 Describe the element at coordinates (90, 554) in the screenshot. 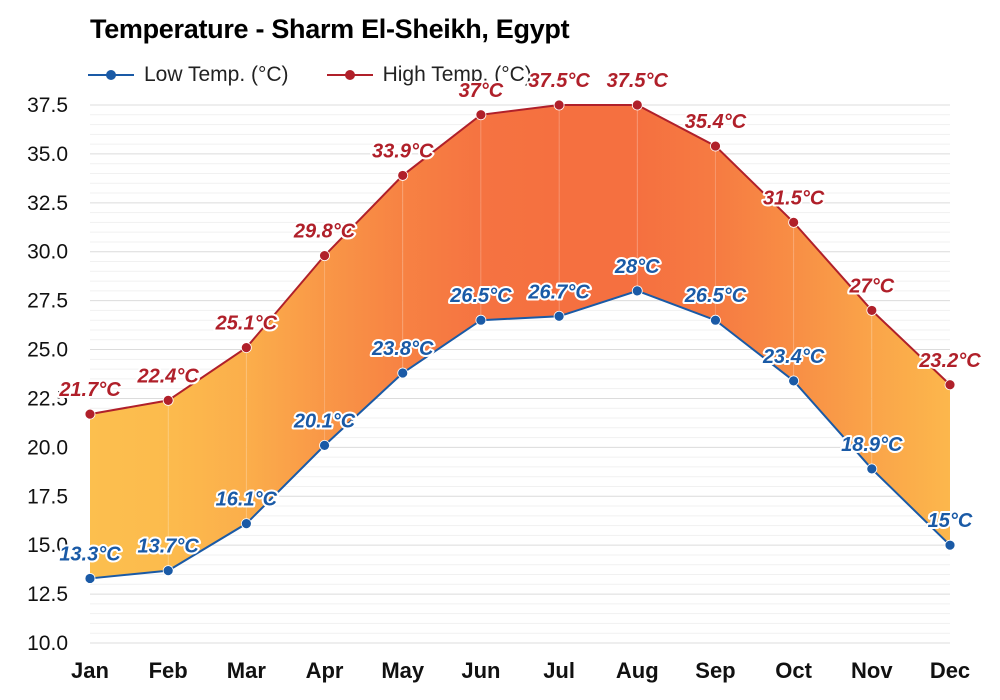

I see `data-label-low-temp-jan: 13.3°C` at that location.